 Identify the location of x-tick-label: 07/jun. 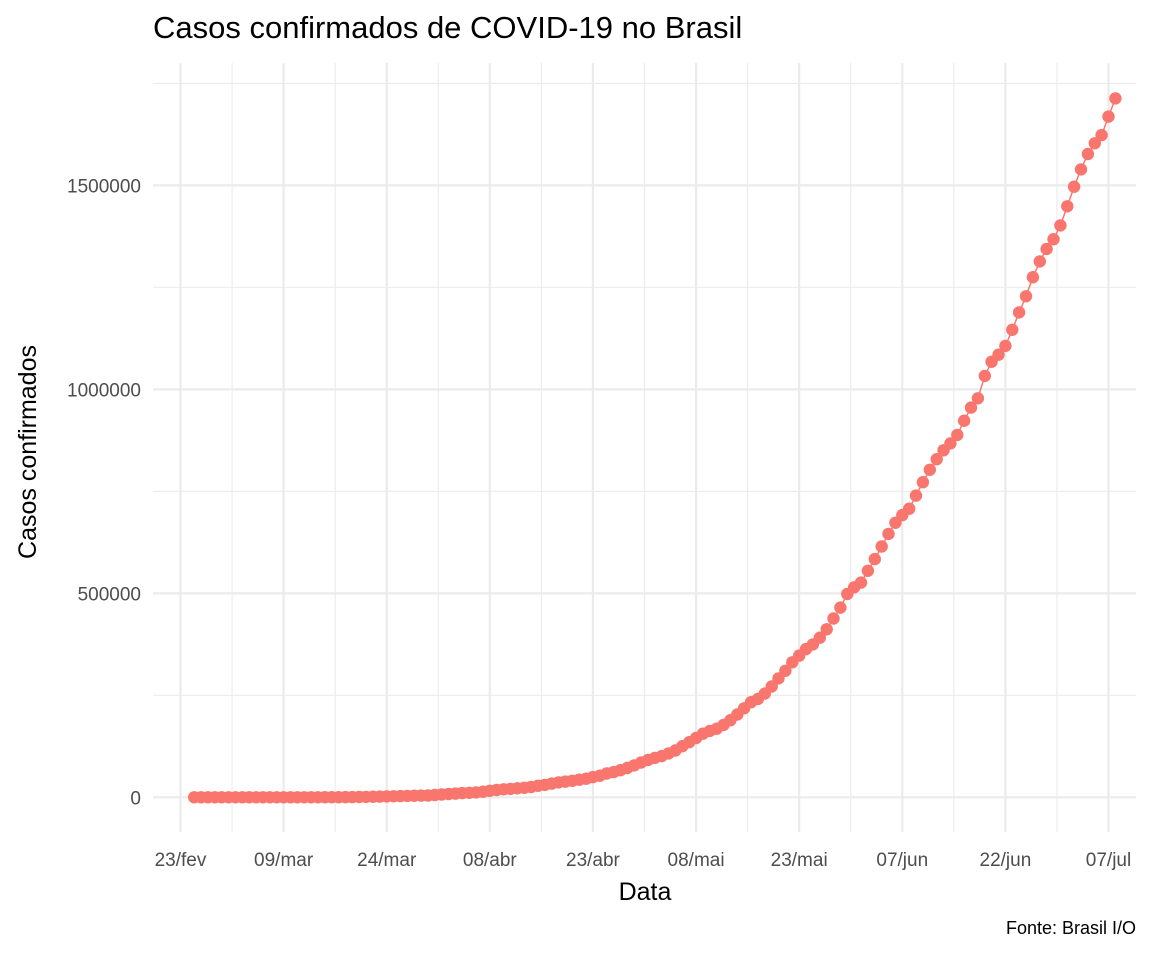
(902, 860).